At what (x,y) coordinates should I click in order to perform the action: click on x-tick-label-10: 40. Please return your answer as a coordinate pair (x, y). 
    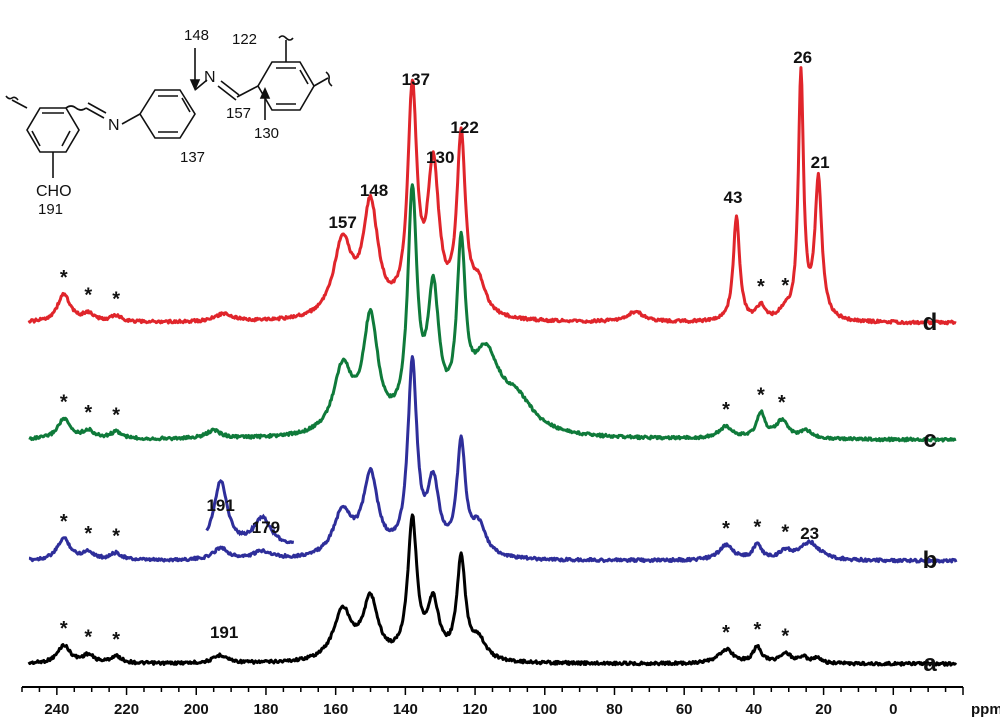
    Looking at the image, I should click on (754, 709).